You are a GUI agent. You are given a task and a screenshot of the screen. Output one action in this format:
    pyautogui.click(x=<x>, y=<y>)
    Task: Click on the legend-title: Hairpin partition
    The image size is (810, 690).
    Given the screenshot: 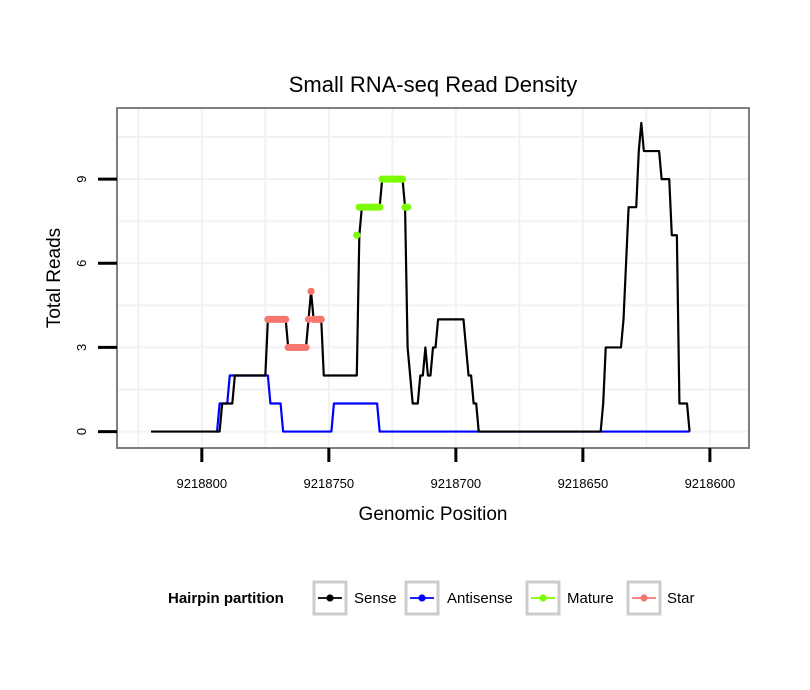 What is the action you would take?
    pyautogui.click(x=226, y=598)
    